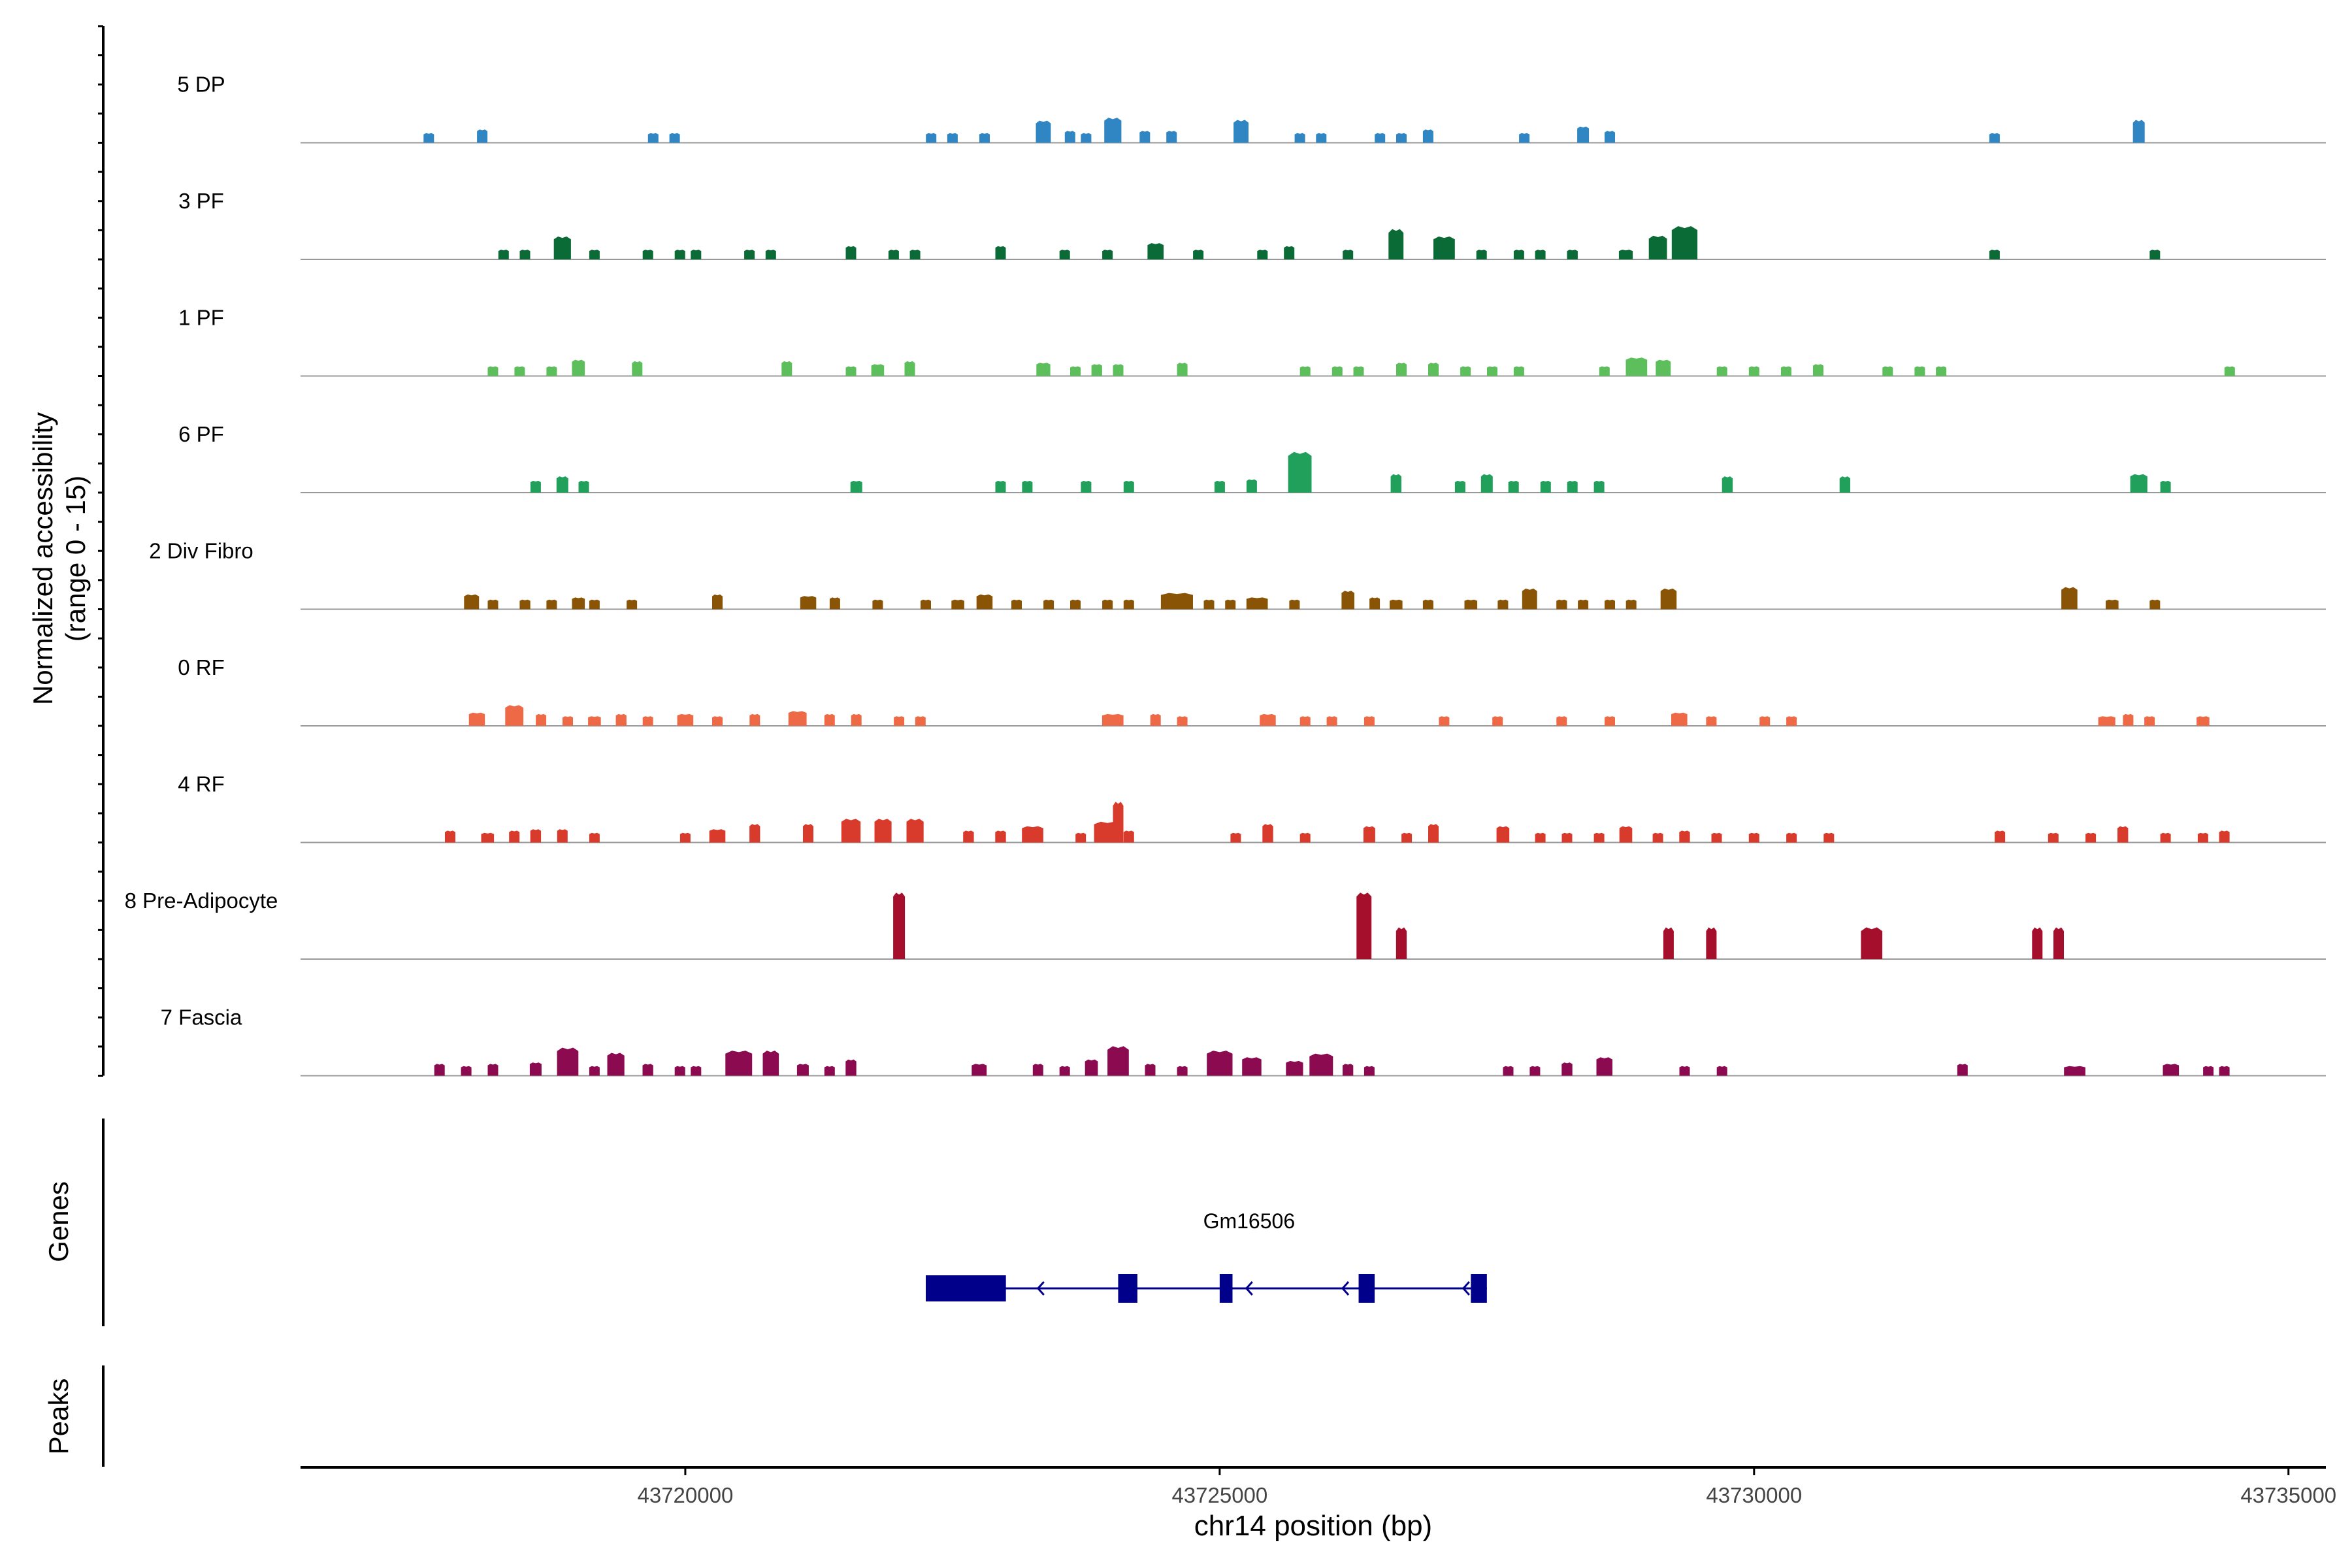 The height and width of the screenshot is (1568, 2352). I want to click on track-label: 4 RF, so click(201, 784).